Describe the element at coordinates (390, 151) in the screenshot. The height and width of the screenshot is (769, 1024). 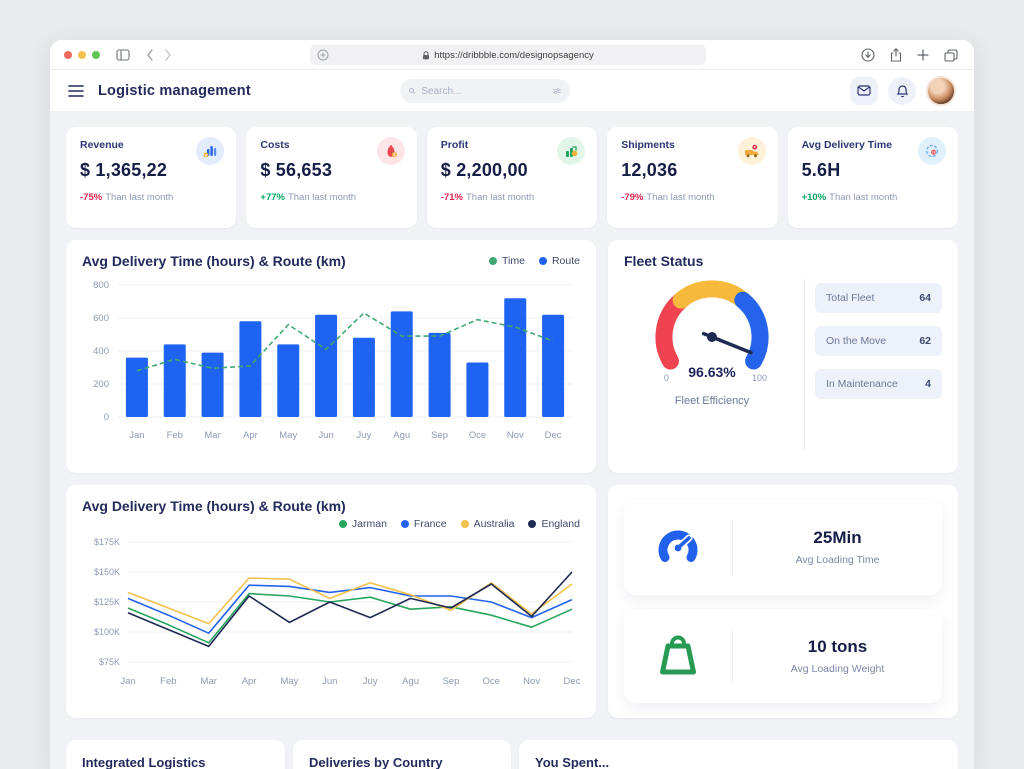
I see `money-bag-icon: $` at that location.